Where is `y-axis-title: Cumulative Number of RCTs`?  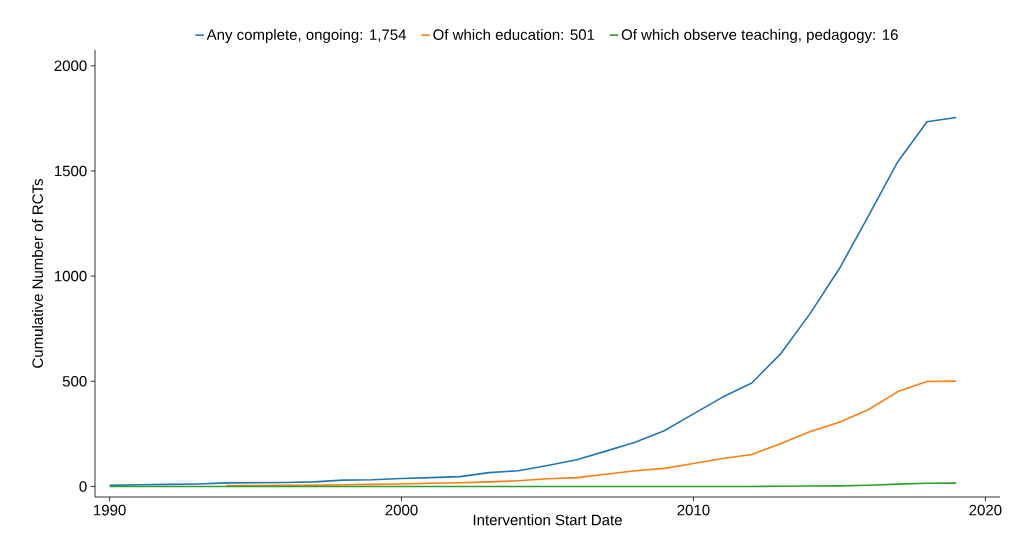
y-axis-title: Cumulative Number of RCTs is located at coordinates (37, 273).